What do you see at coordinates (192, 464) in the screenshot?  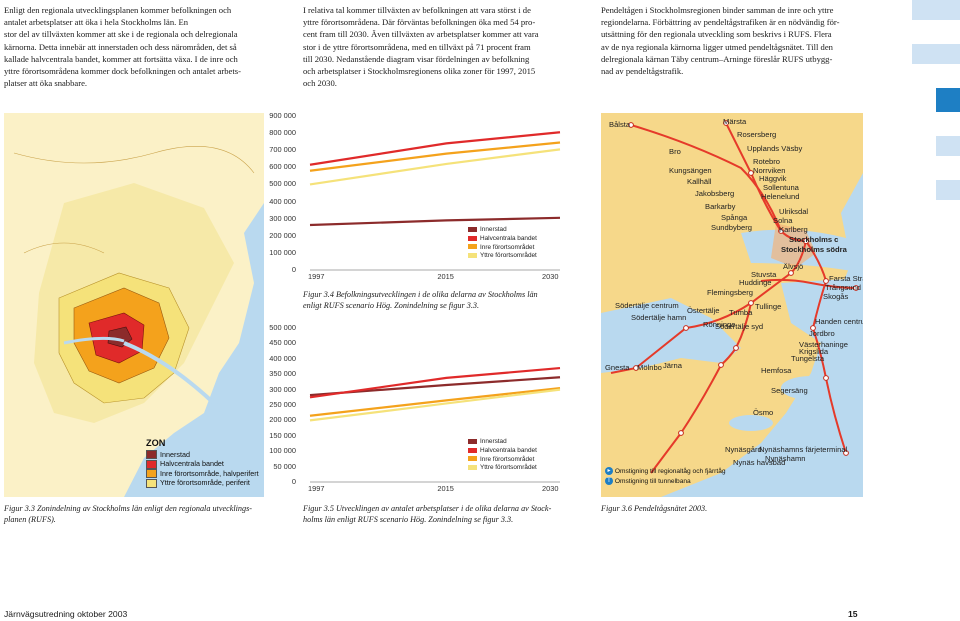 I see `zone-label: Halvcentrala bandet` at bounding box center [192, 464].